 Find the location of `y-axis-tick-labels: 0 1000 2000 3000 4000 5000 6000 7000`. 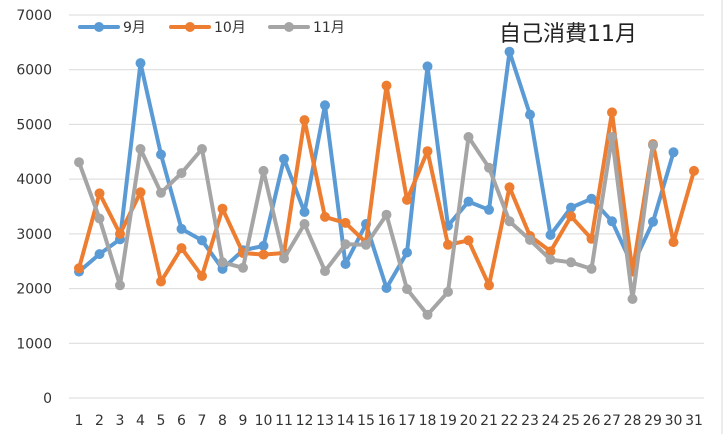

y-axis-tick-labels: 0 1000 2000 3000 4000 5000 6000 7000 is located at coordinates (34, 207).